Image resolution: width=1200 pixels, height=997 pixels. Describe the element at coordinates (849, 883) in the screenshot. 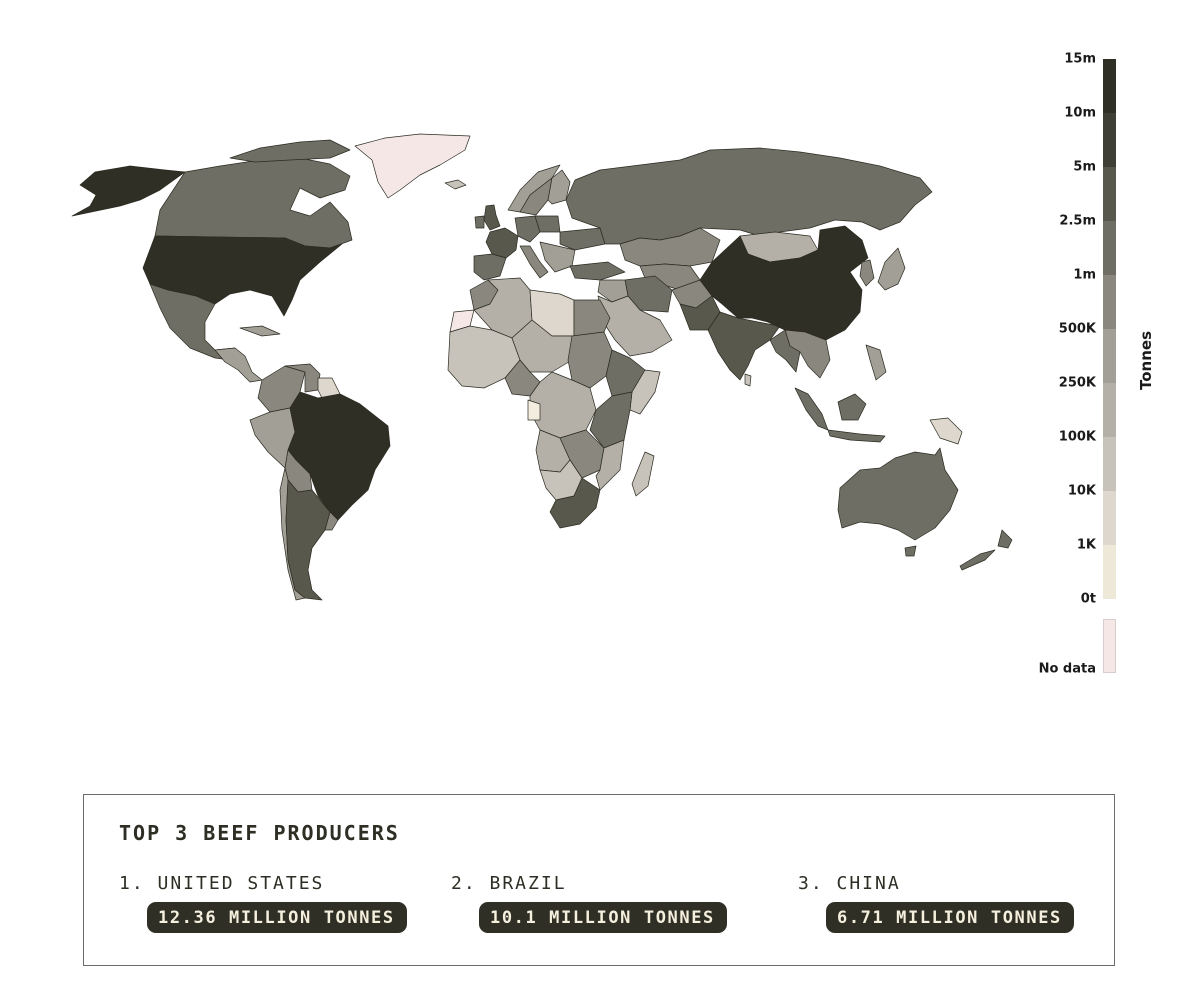

I see `producer-name: 3. CHINA` at that location.